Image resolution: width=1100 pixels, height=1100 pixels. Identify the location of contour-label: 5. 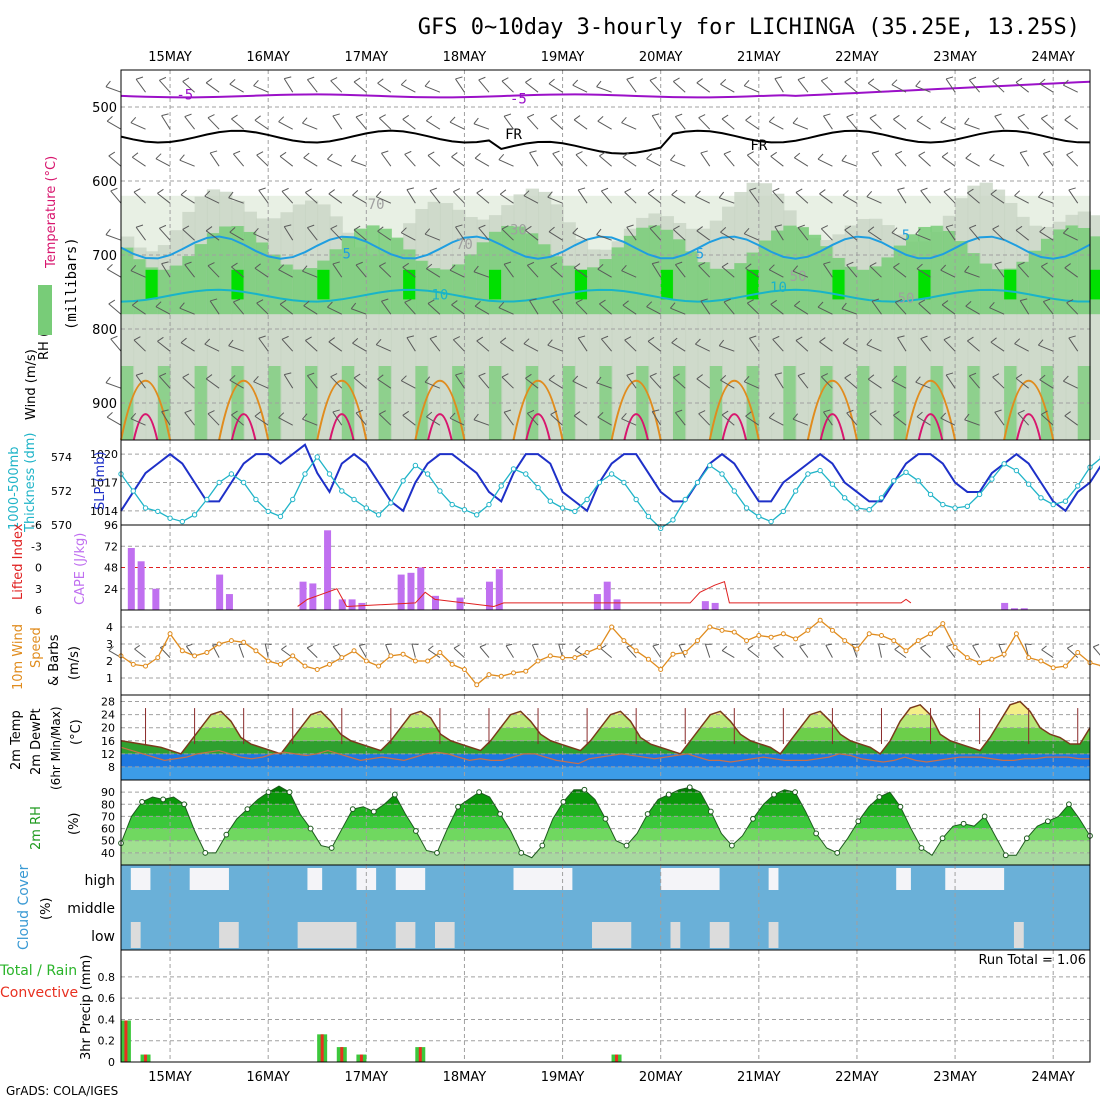
(700, 255).